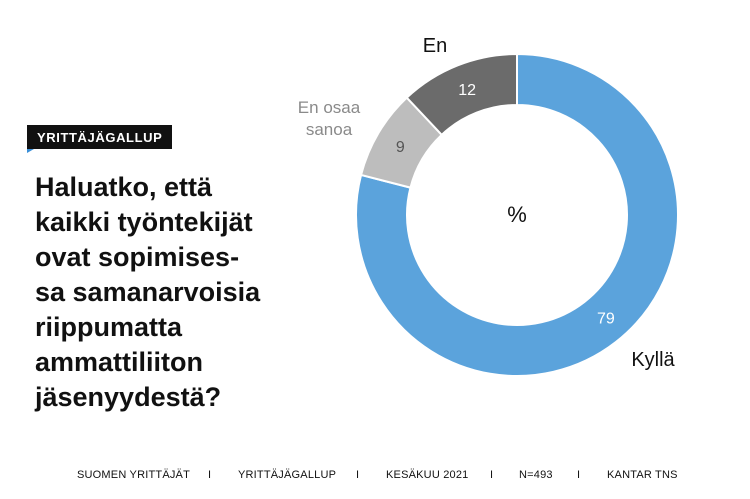 The width and height of the screenshot is (750, 499). Describe the element at coordinates (134, 475) in the screenshot. I see `footer-source: SUOMEN YRITTÄJÄT` at that location.